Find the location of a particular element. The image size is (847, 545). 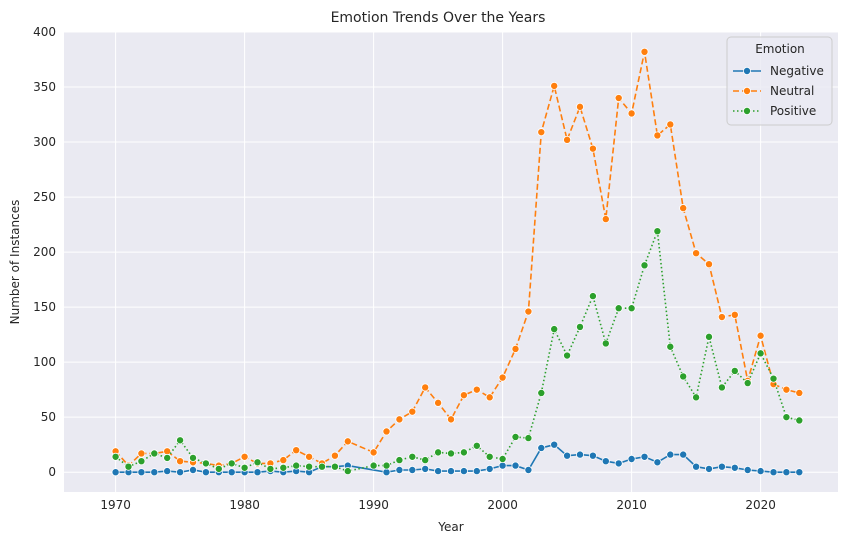

y-tick-label: 50 is located at coordinates (48, 417).